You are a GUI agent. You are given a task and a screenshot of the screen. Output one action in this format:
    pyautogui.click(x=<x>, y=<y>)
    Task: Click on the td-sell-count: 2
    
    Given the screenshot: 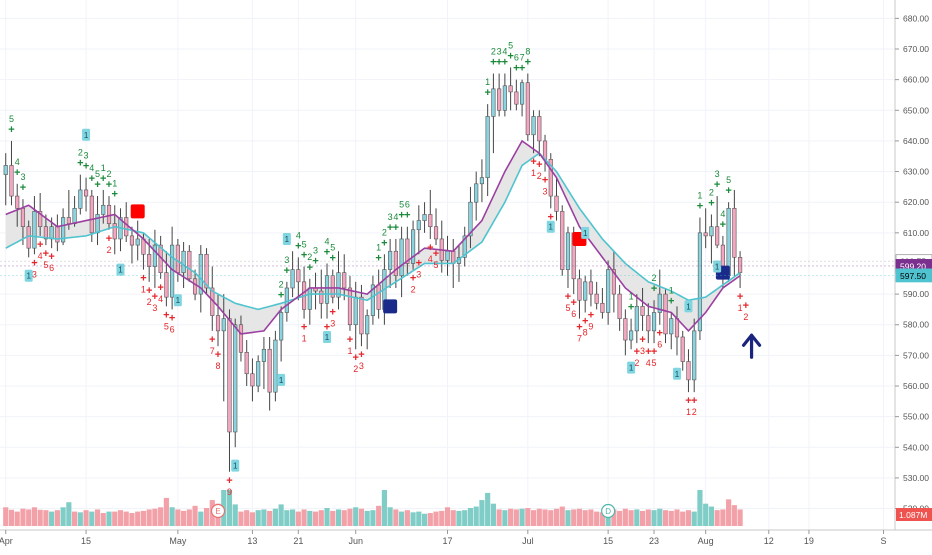 What is the action you would take?
    pyautogui.click(x=636, y=363)
    